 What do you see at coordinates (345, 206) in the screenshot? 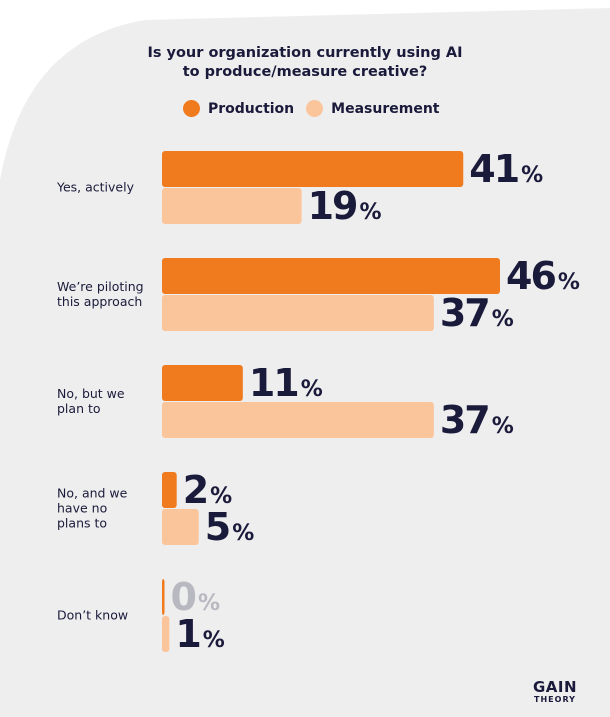
I see `value-label-measurement: 19%` at bounding box center [345, 206].